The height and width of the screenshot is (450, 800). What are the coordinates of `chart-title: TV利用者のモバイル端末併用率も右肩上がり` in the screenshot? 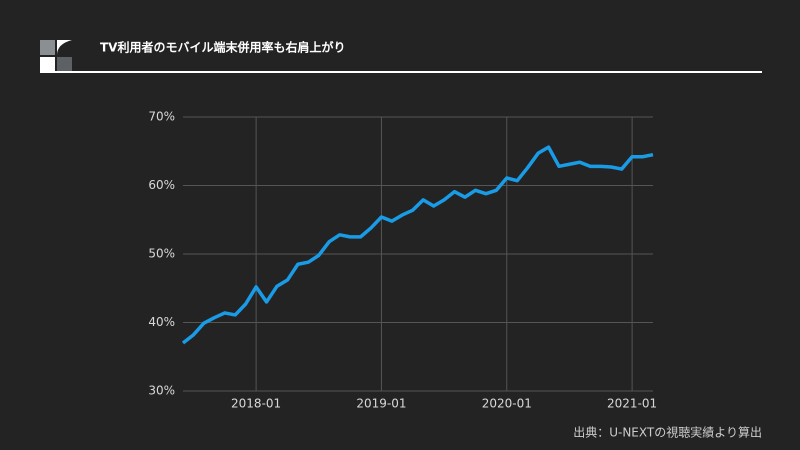 It's located at (222, 47).